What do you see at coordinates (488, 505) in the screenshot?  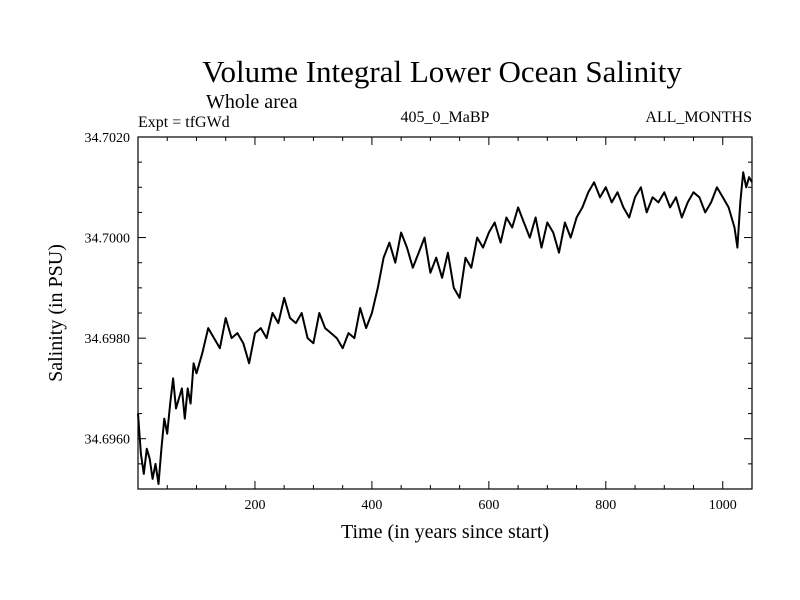 I see `x-tick-label: 600` at bounding box center [488, 505].